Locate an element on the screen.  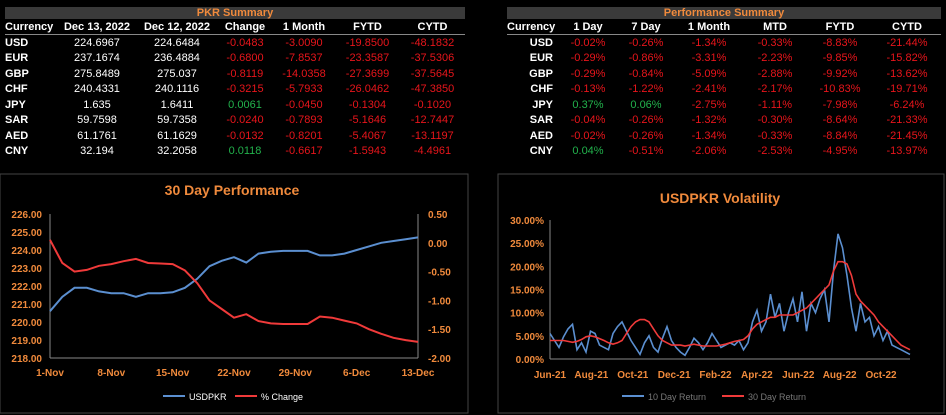
chart2-y-tick-label: 25.00% is located at coordinates (527, 244).